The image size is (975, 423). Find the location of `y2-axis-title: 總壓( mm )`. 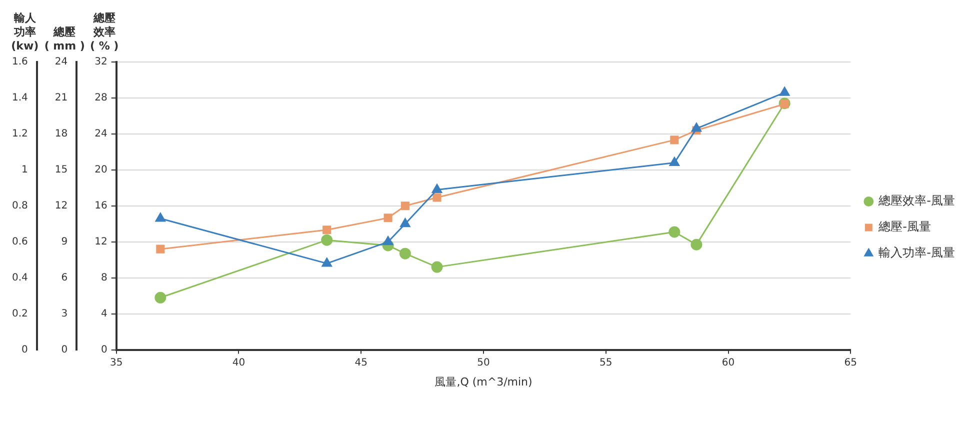

y2-axis-title: 總壓( mm ) is located at coordinates (64, 38).